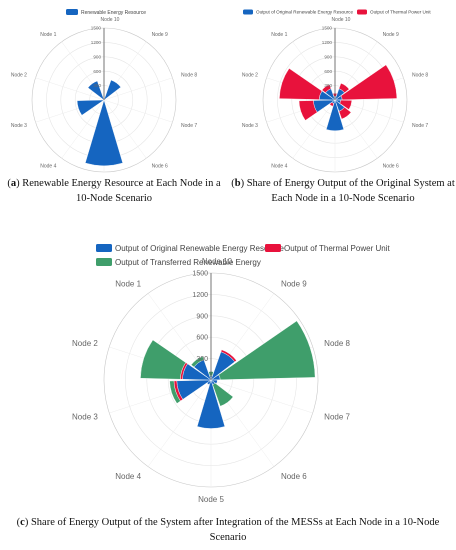  I want to click on chart-a-category-label: Node 9, so click(160, 35).